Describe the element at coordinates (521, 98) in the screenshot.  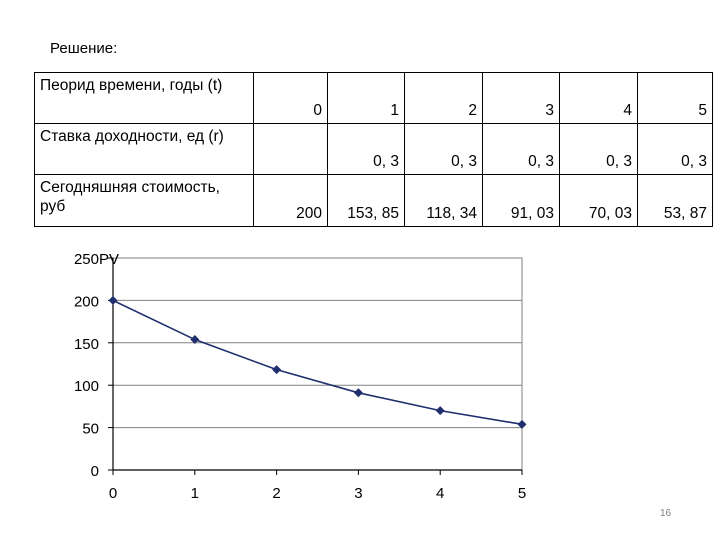
I see `table-cell: 3` at that location.